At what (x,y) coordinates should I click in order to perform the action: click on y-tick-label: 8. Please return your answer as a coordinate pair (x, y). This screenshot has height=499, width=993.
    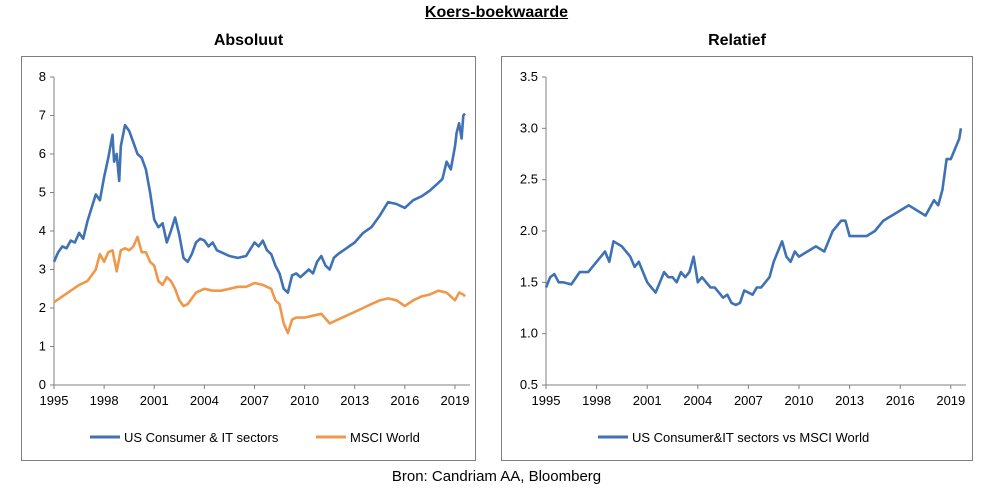
    Looking at the image, I should click on (42, 76).